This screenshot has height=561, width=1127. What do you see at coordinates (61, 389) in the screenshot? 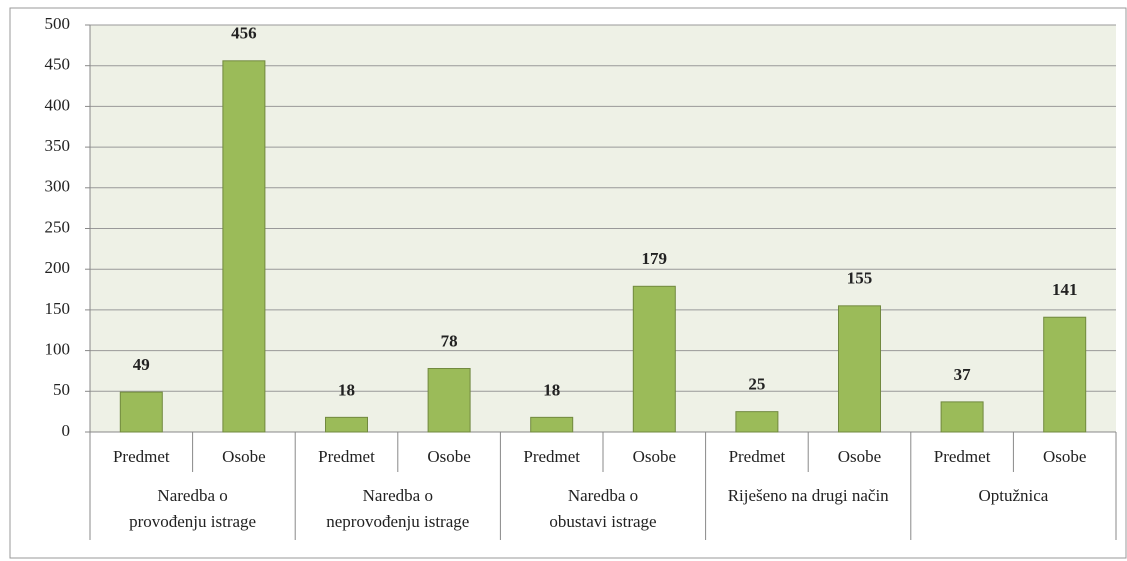
I see `y-tick-label: 50` at bounding box center [61, 389].